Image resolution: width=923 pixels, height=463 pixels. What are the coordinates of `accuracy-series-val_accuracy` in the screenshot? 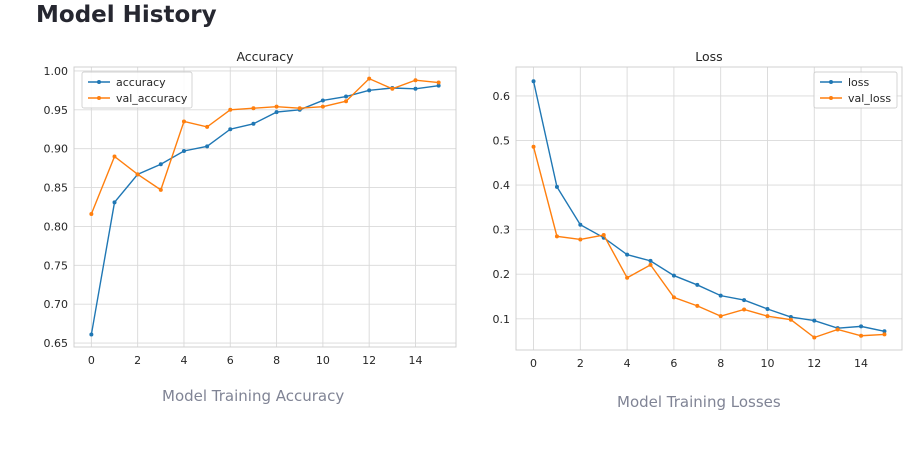 It's located at (265, 146).